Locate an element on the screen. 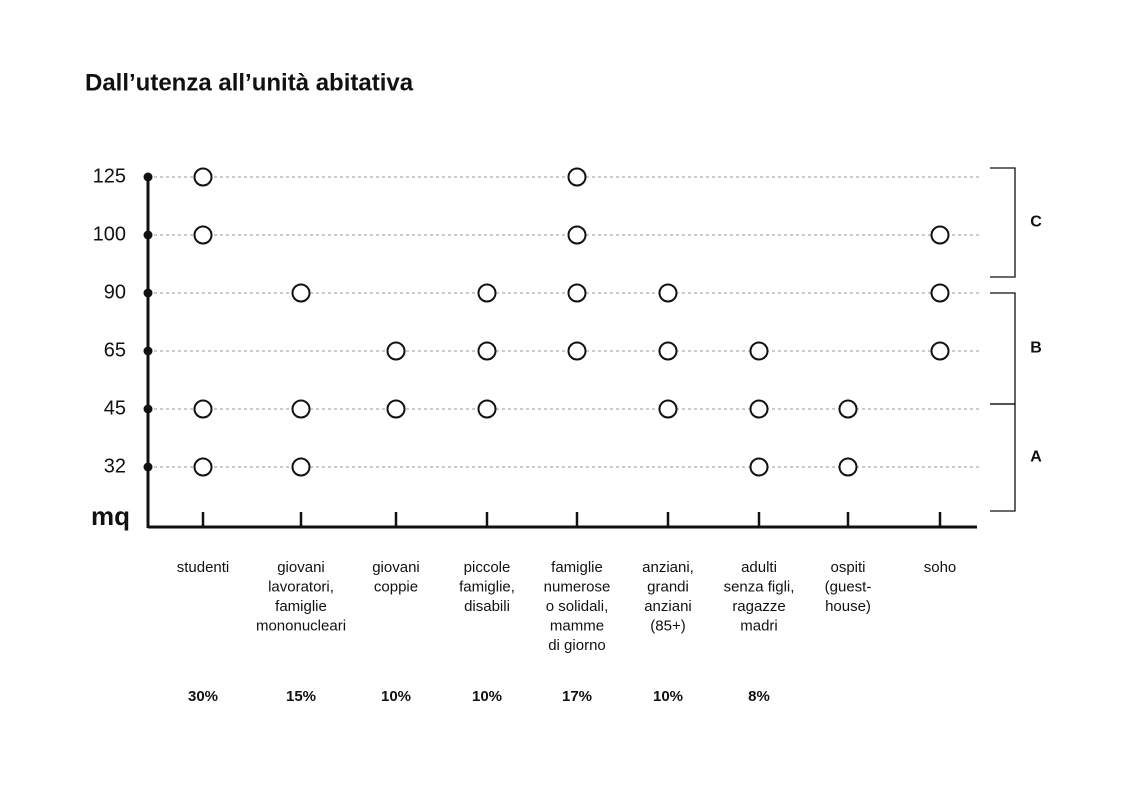  y-tick-label: 100 is located at coordinates (109, 234).